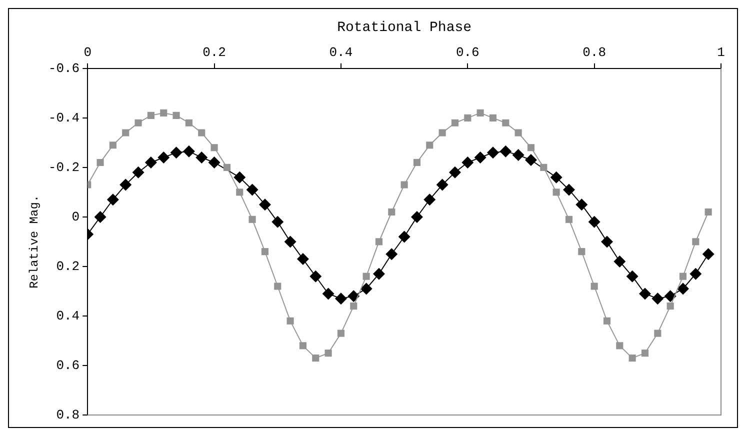  What do you see at coordinates (721, 52) in the screenshot?
I see `x-tick-label: 1` at bounding box center [721, 52].